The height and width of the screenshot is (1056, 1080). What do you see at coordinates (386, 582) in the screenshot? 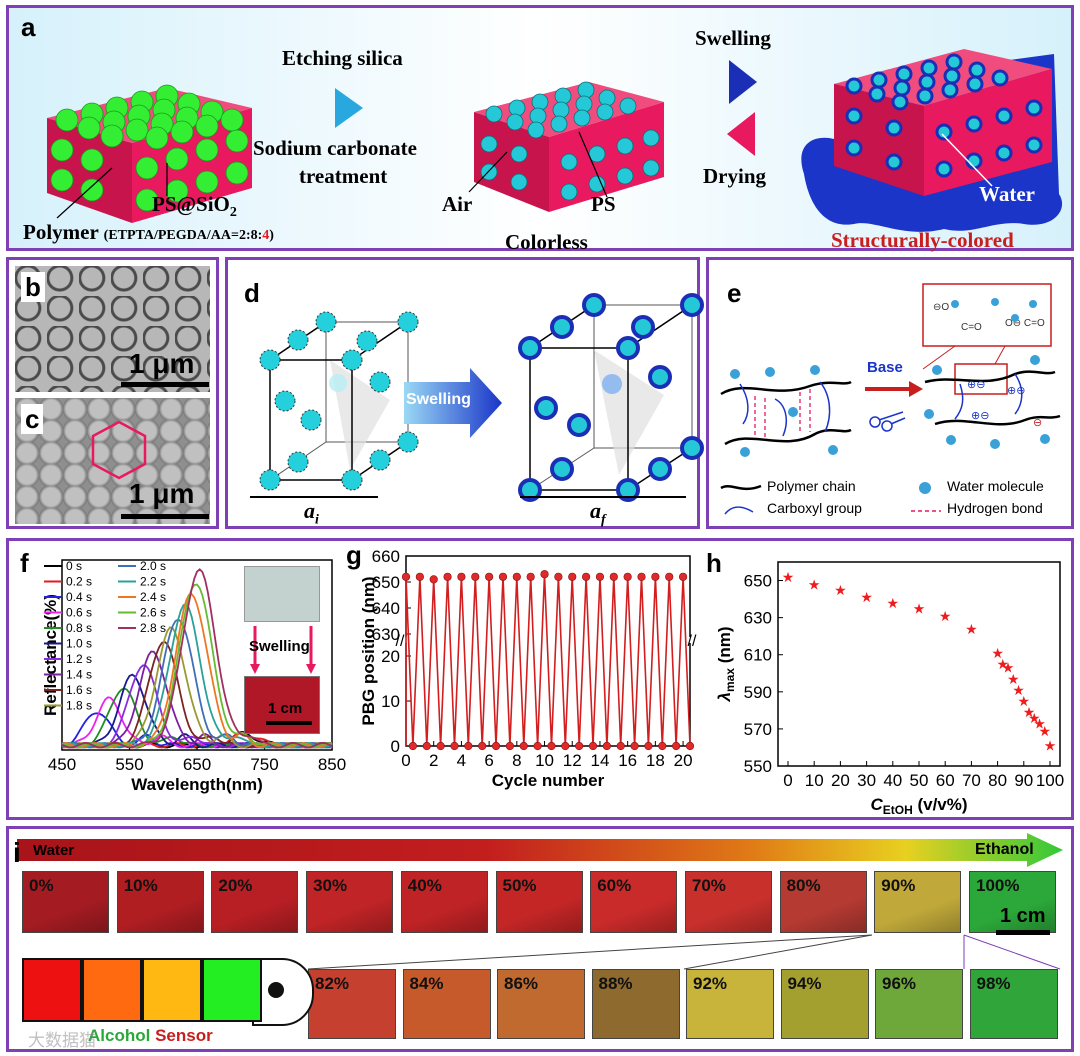
I see `y-tick-label-g: 650` at bounding box center [386, 582].